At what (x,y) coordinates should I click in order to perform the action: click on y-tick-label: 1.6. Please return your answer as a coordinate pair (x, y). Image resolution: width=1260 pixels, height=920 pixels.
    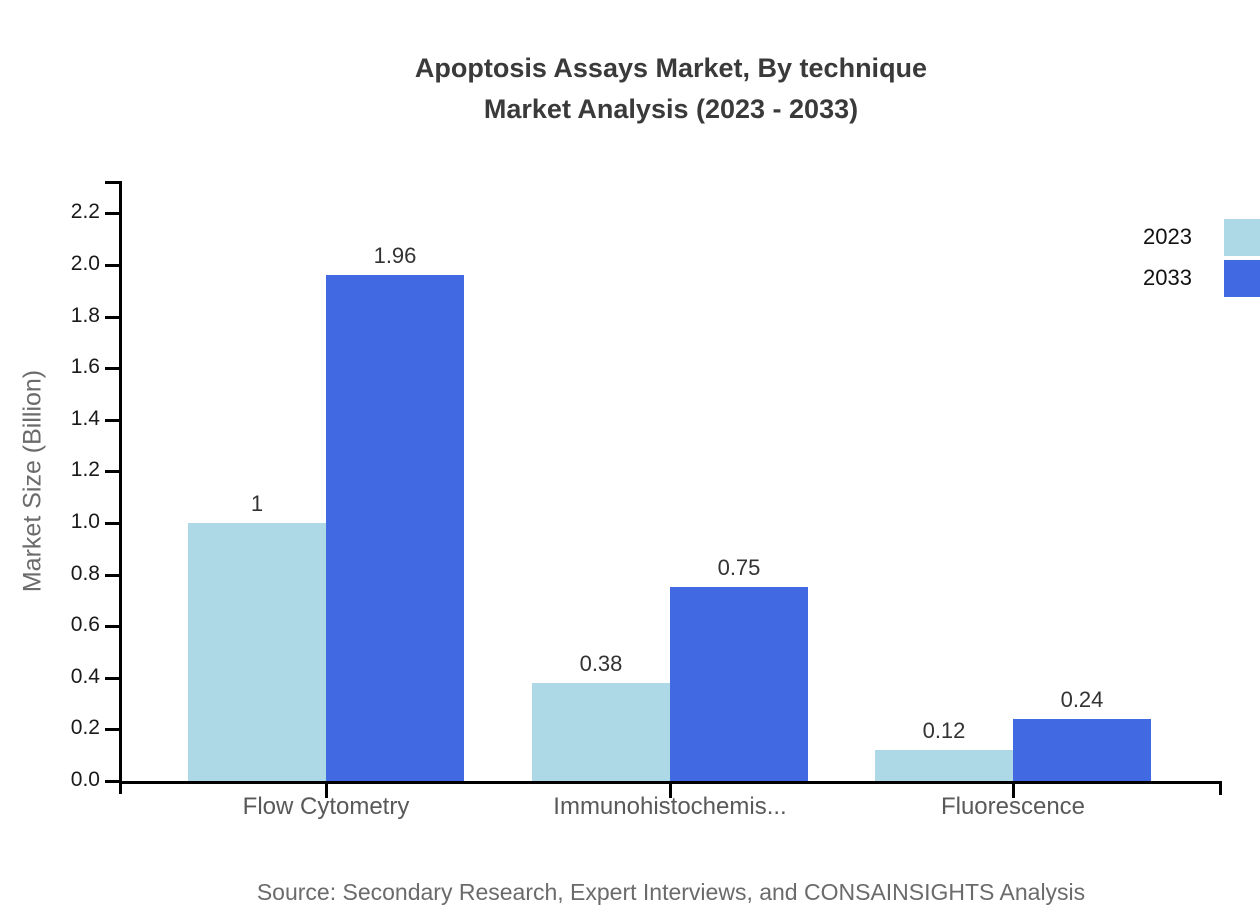
    Looking at the image, I should click on (85, 366).